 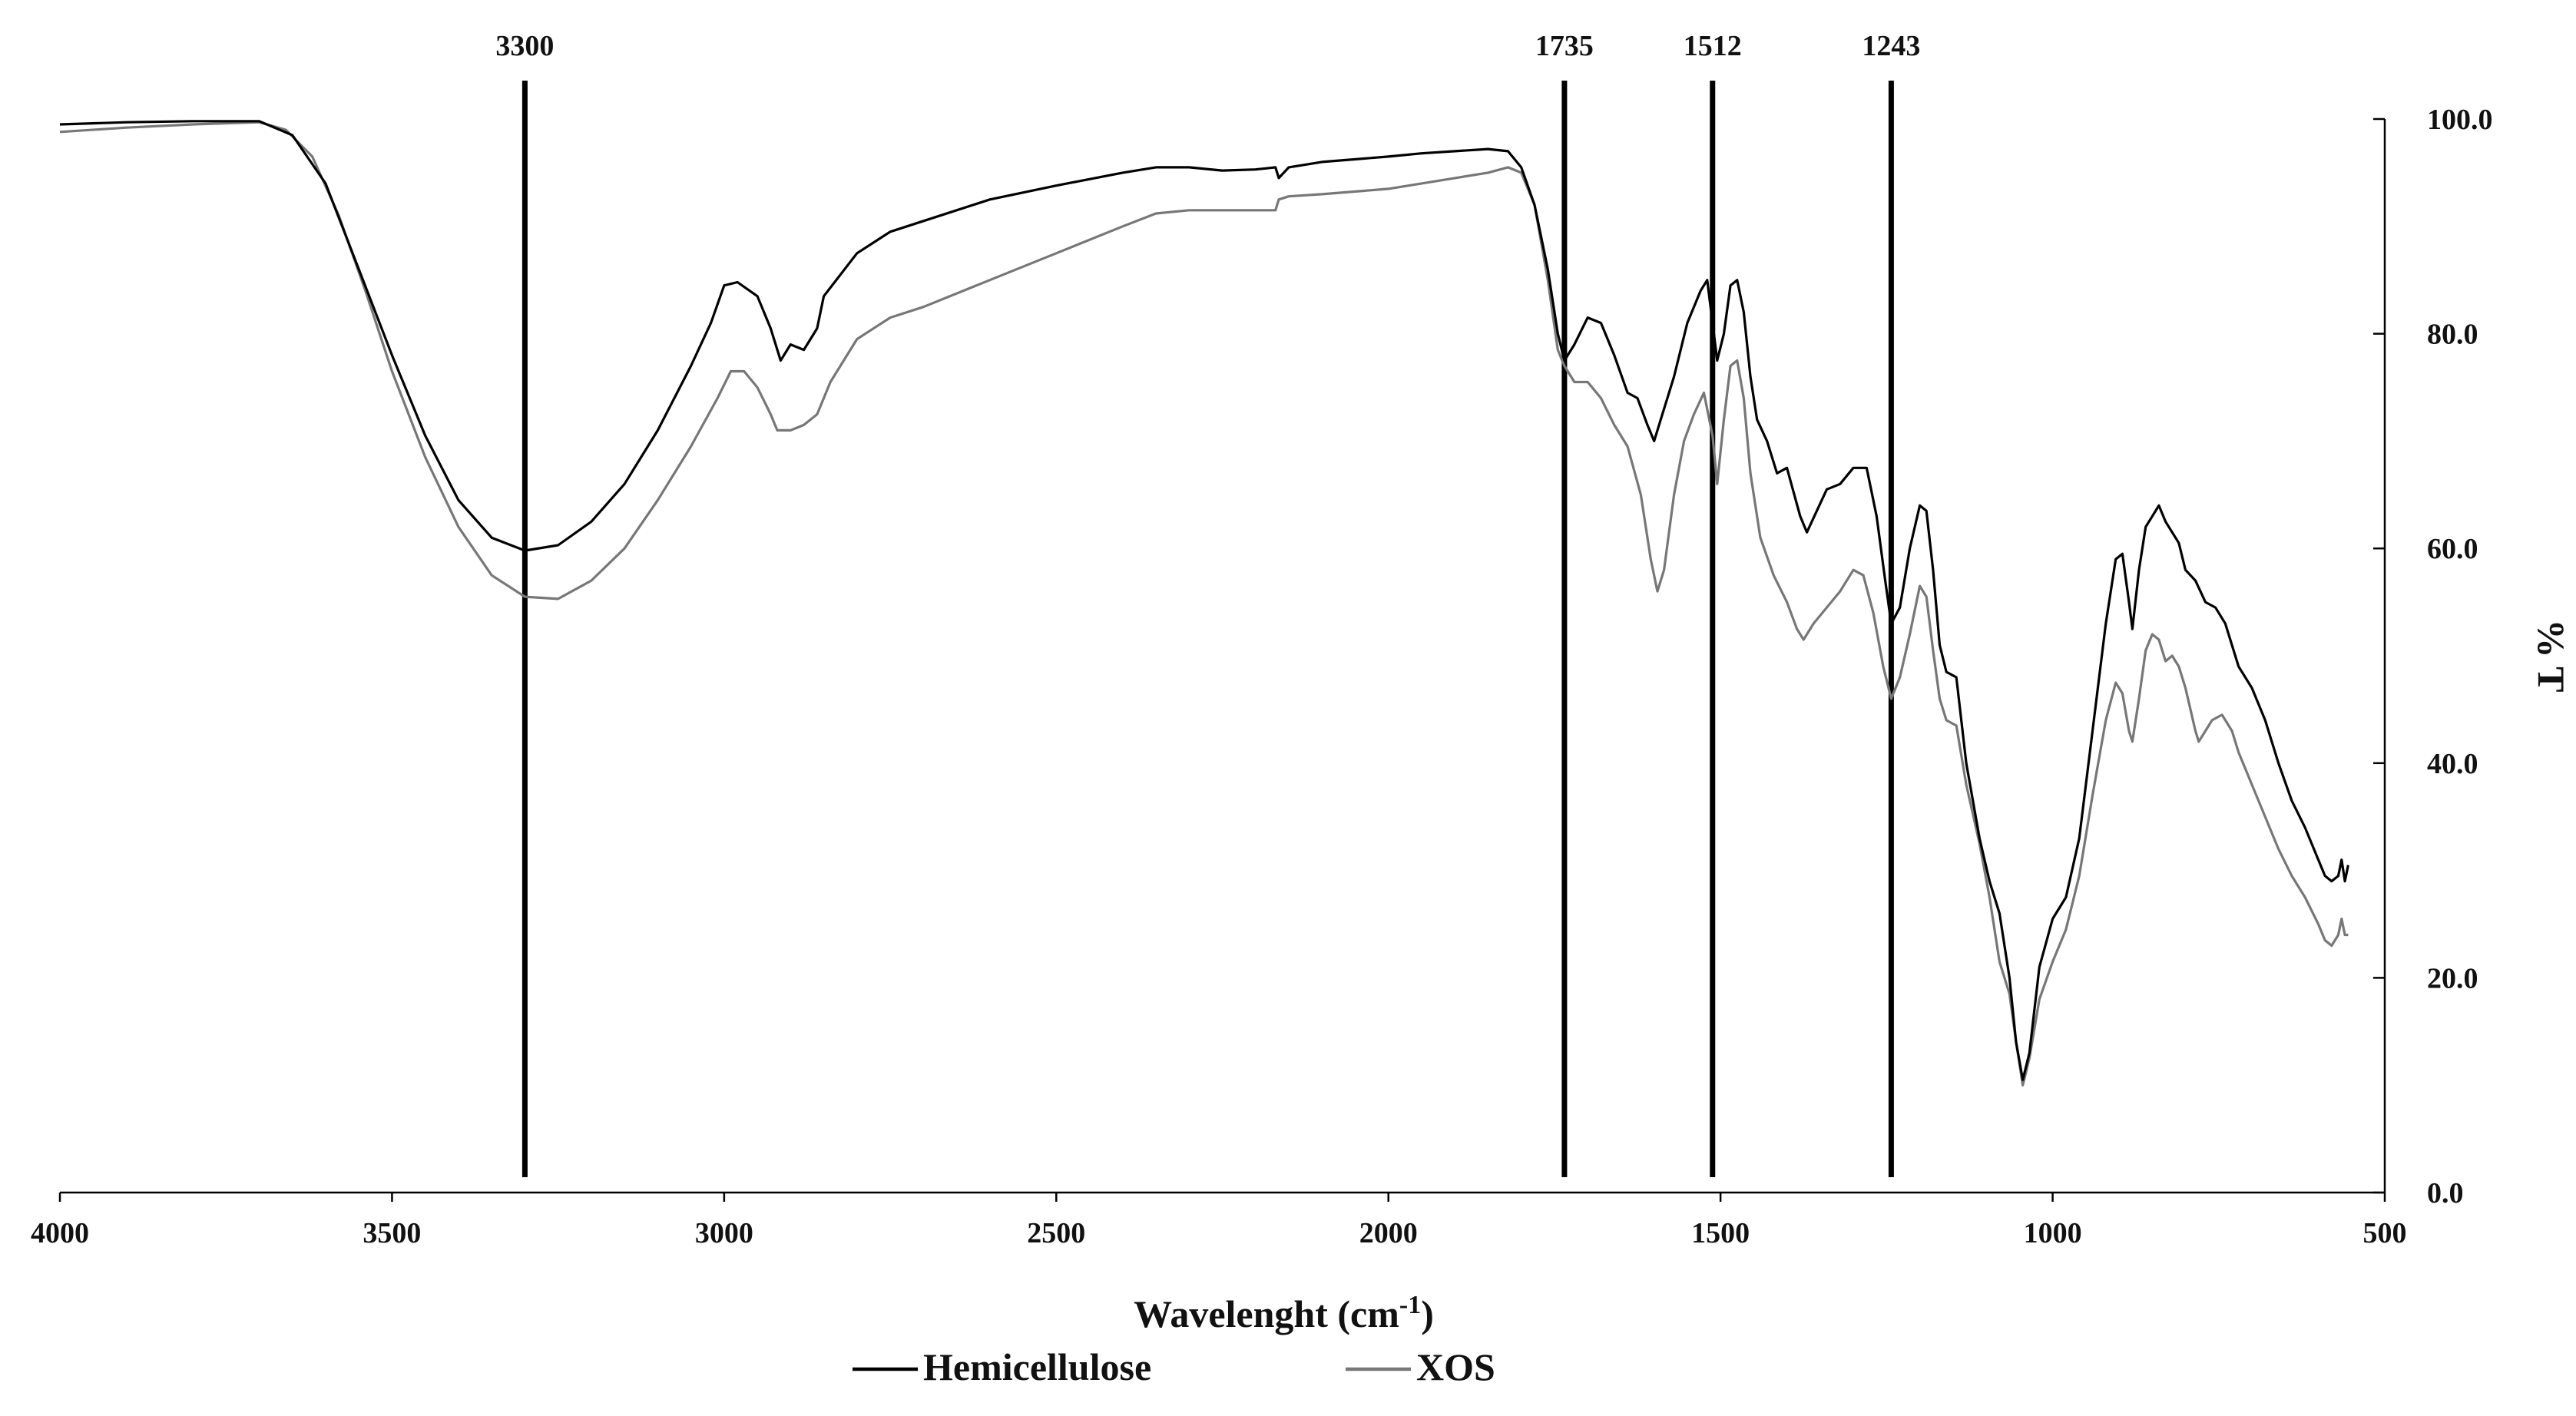 What do you see at coordinates (2452, 335) in the screenshot?
I see `y-tick-label-80: 80.0` at bounding box center [2452, 335].